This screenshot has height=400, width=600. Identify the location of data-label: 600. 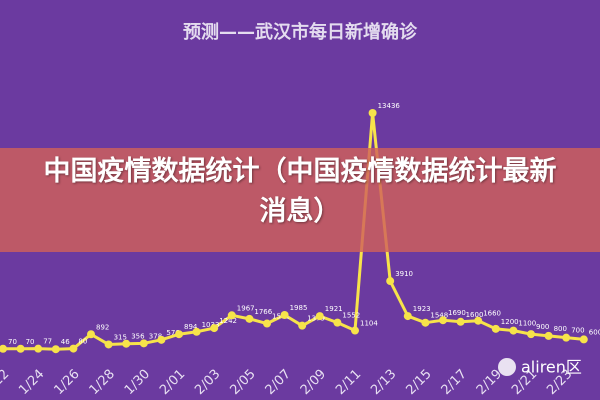
(594, 332).